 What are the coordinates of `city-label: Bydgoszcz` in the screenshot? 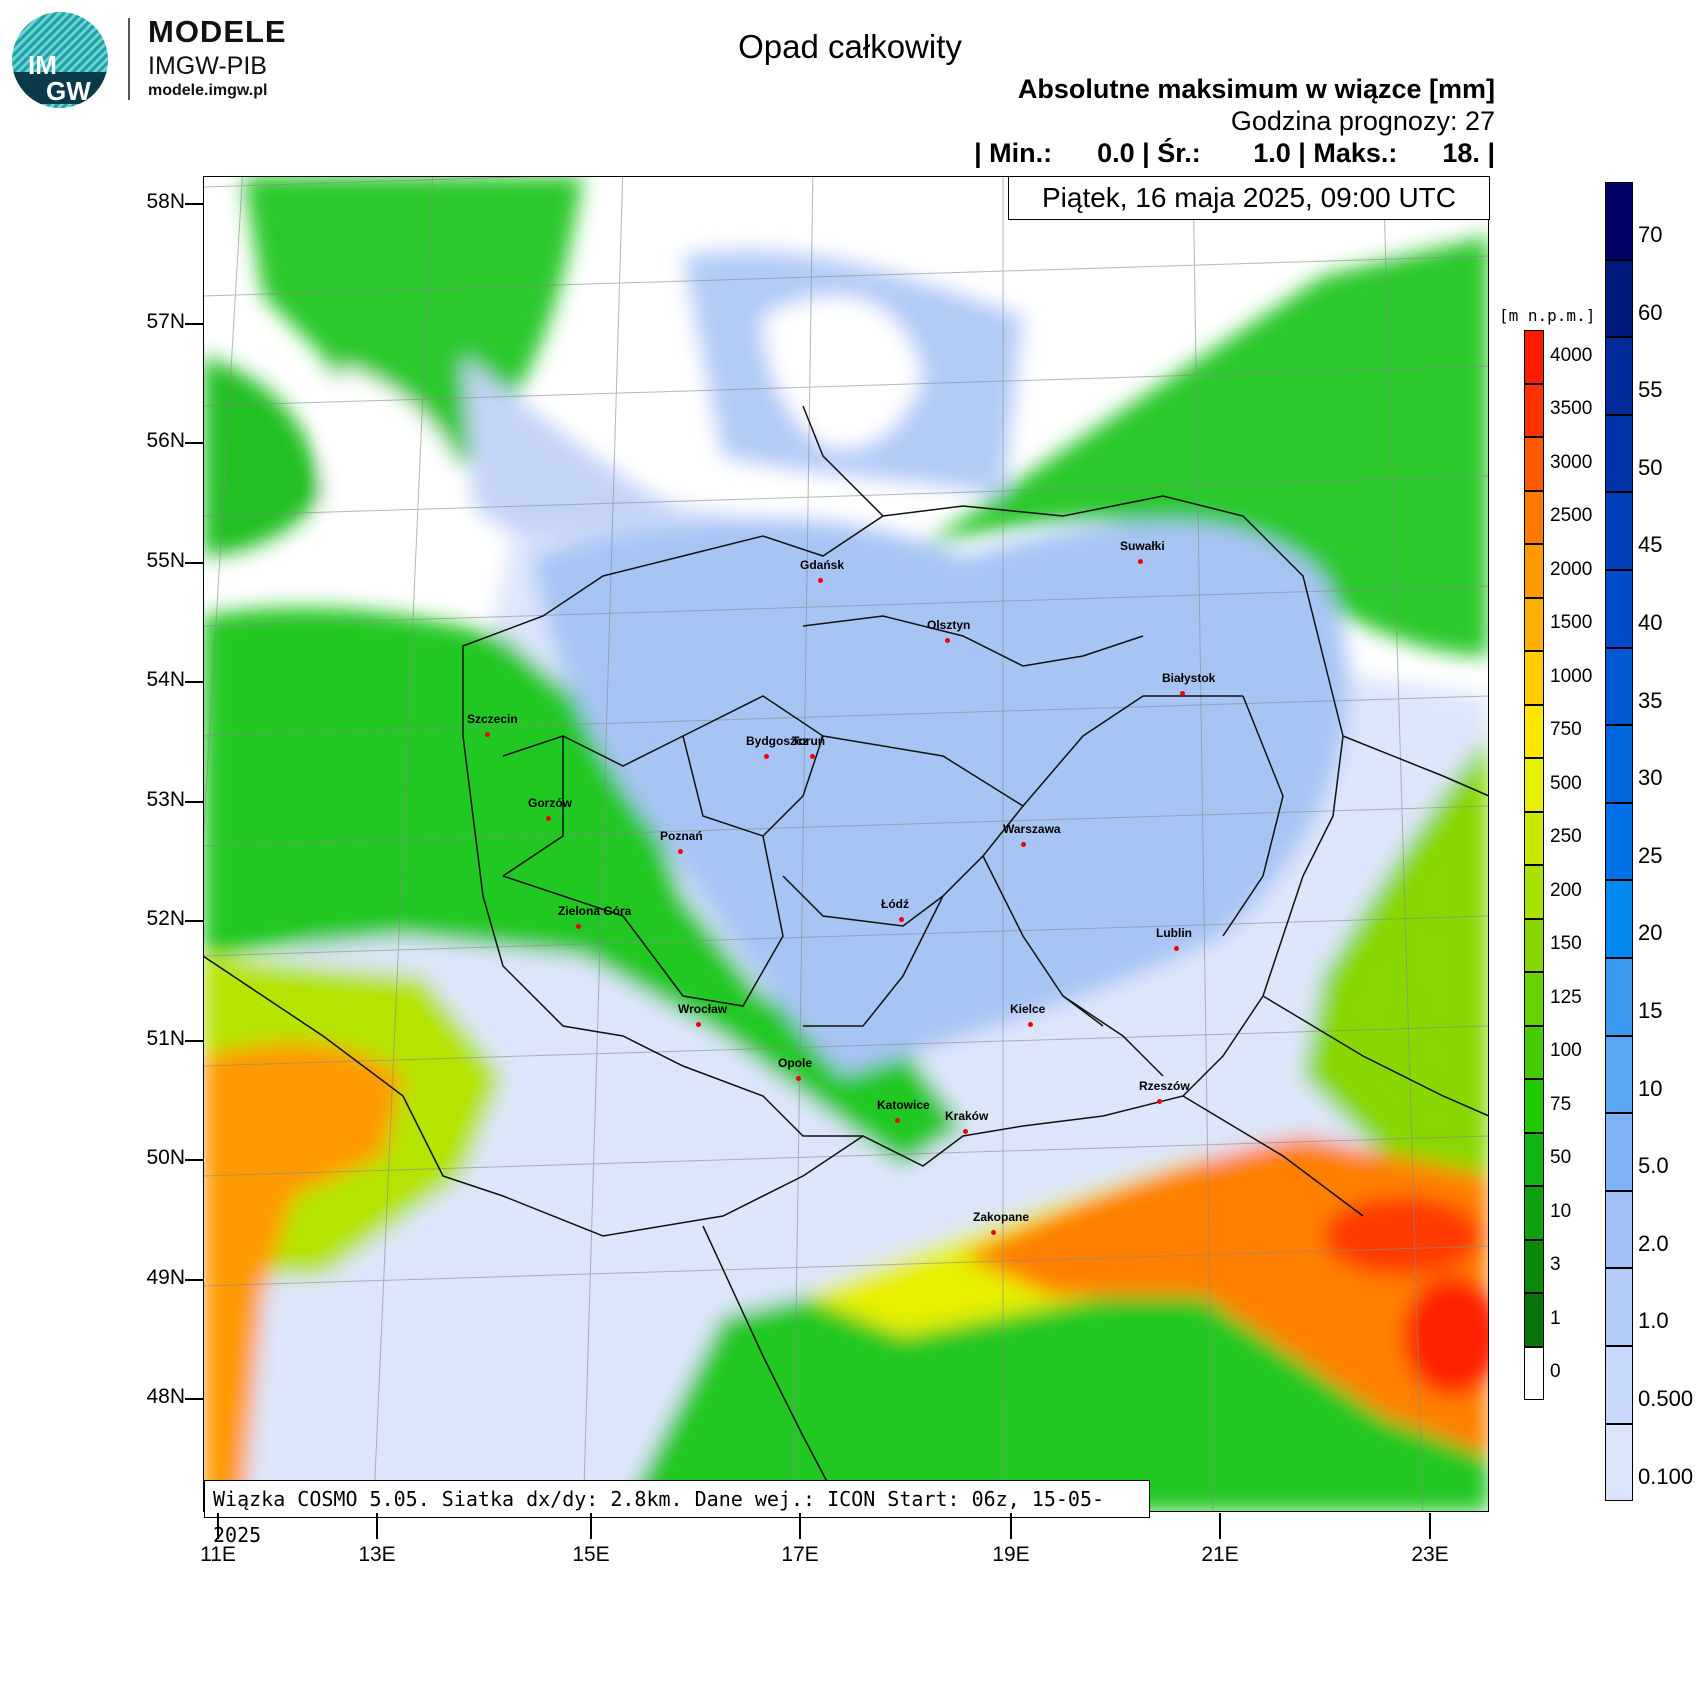 It's located at (777, 741).